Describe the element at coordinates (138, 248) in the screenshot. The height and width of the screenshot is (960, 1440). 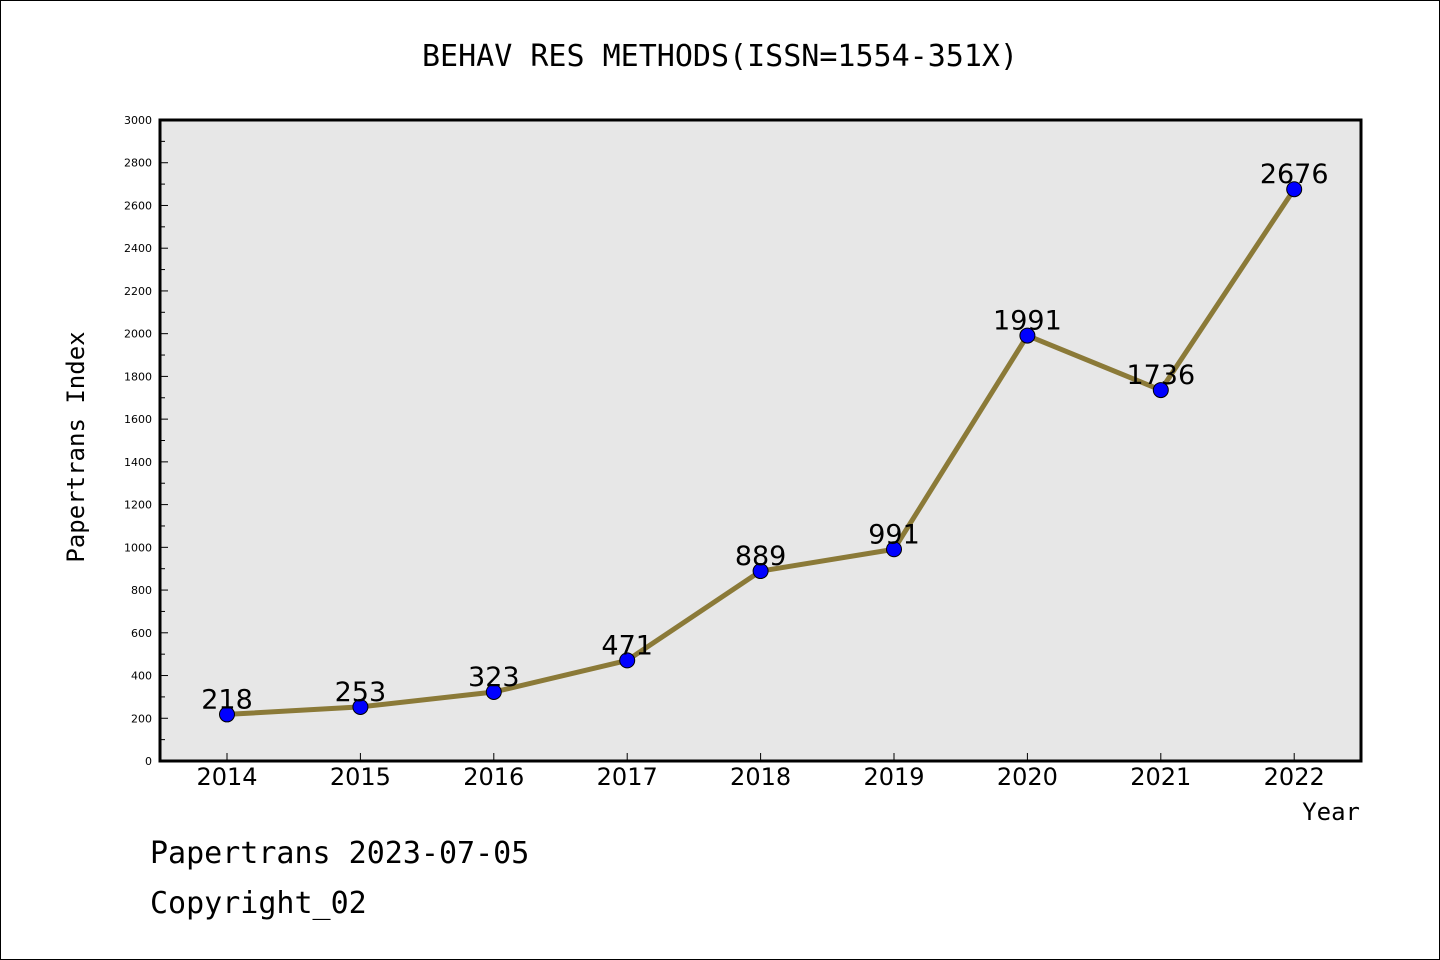
I see `y-tick-label: 2400` at that location.